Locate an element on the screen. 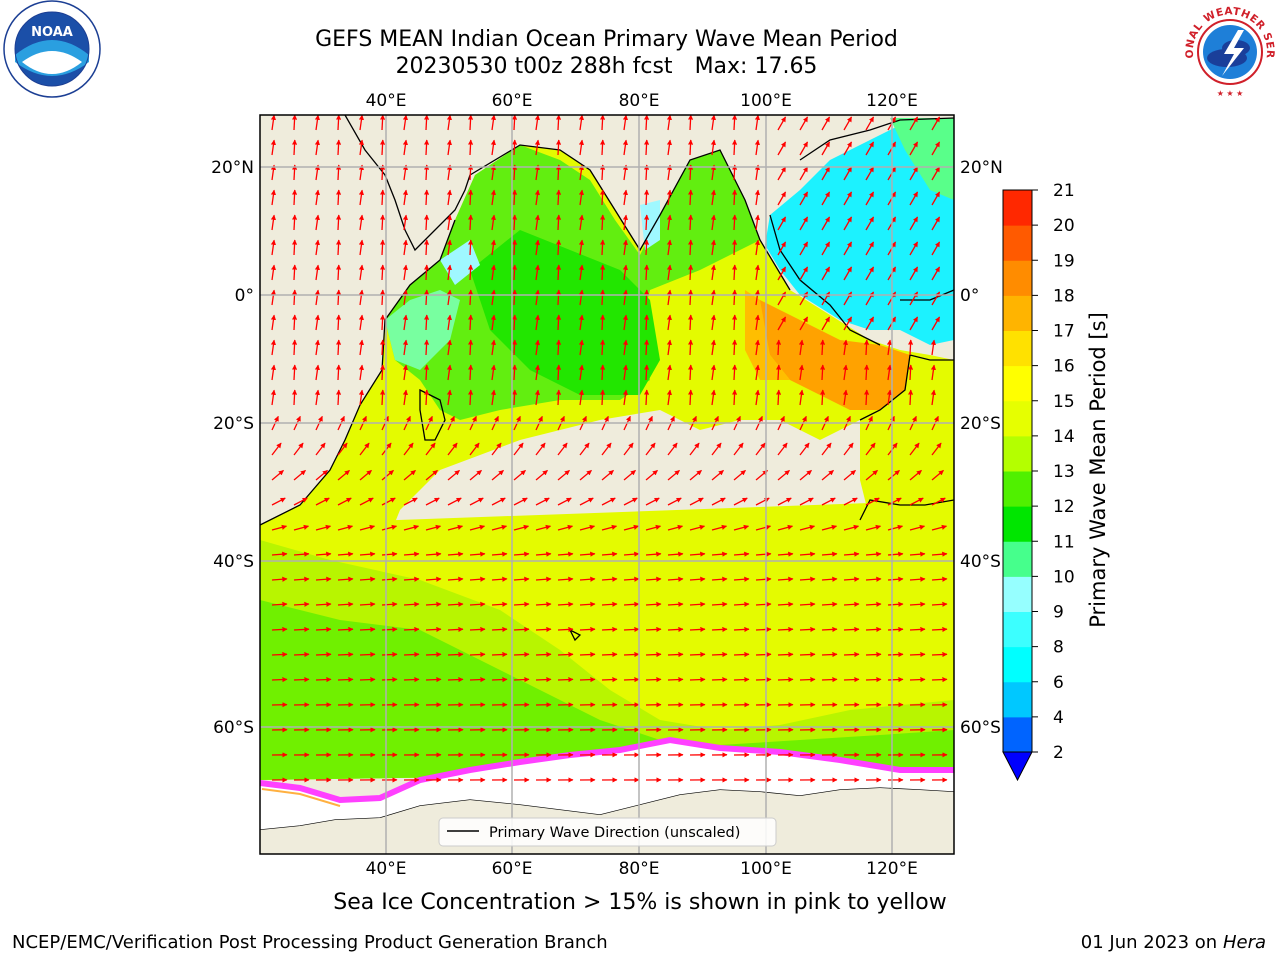 Image resolution: width=1280 pixels, height=960 pixels. lat-right-3: 20°S is located at coordinates (980, 424).